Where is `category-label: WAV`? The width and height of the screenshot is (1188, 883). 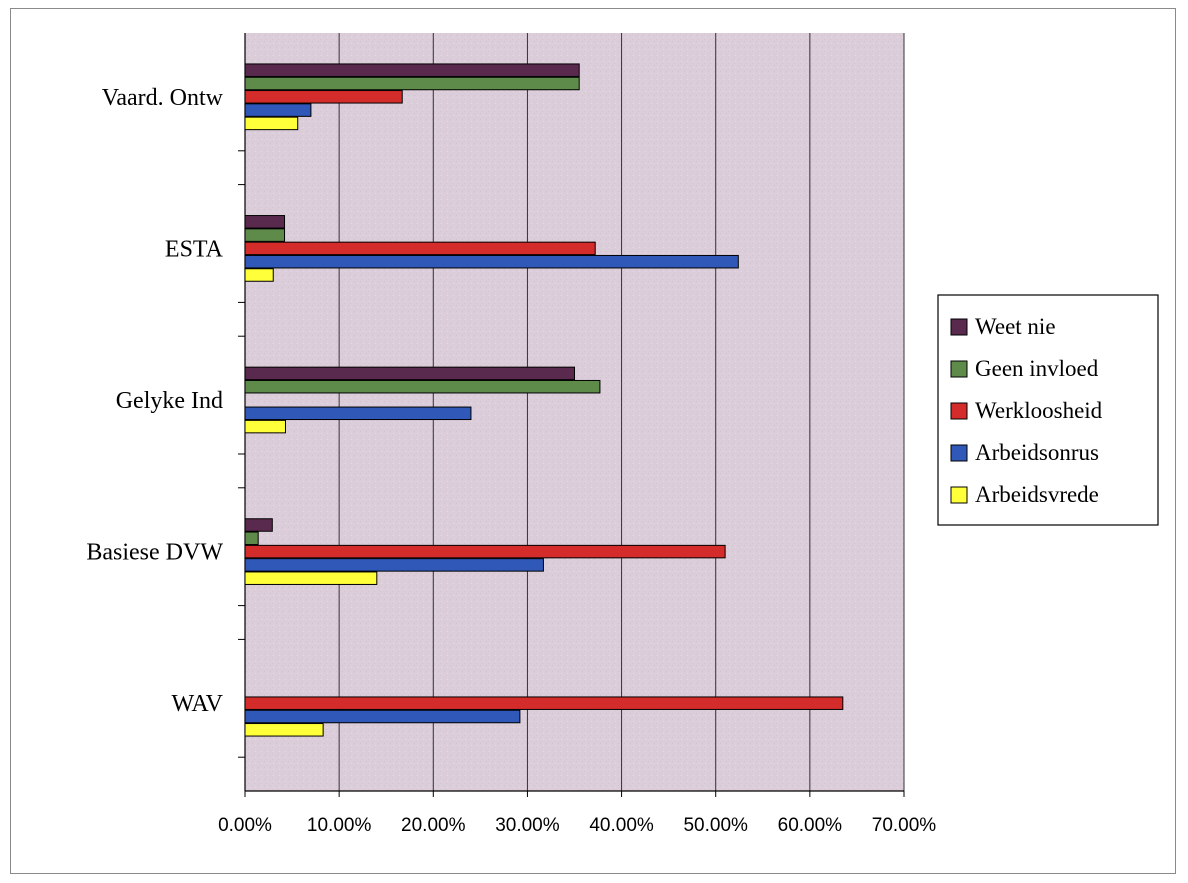
category-label: WAV is located at coordinates (197, 704).